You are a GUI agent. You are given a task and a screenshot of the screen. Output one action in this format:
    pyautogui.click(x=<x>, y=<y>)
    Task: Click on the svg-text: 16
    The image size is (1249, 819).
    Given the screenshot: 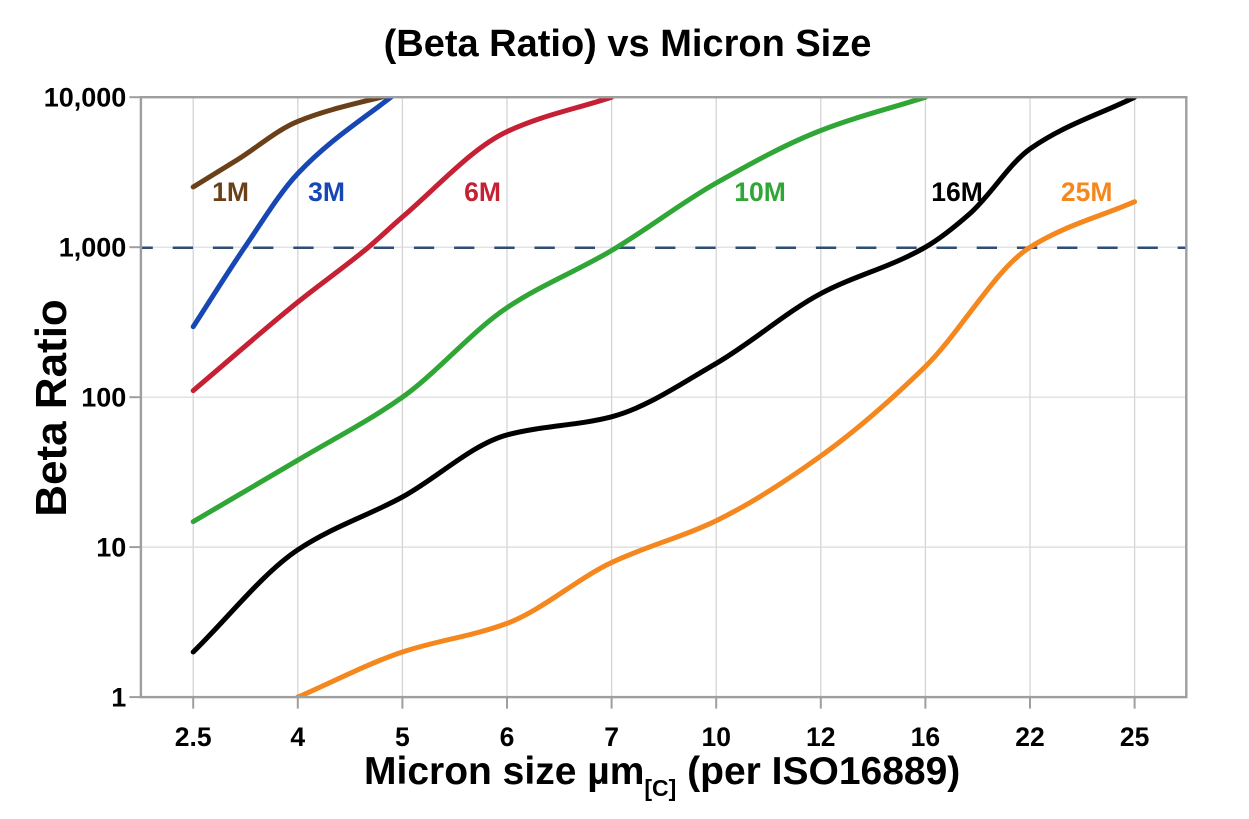 What is the action you would take?
    pyautogui.click(x=925, y=737)
    